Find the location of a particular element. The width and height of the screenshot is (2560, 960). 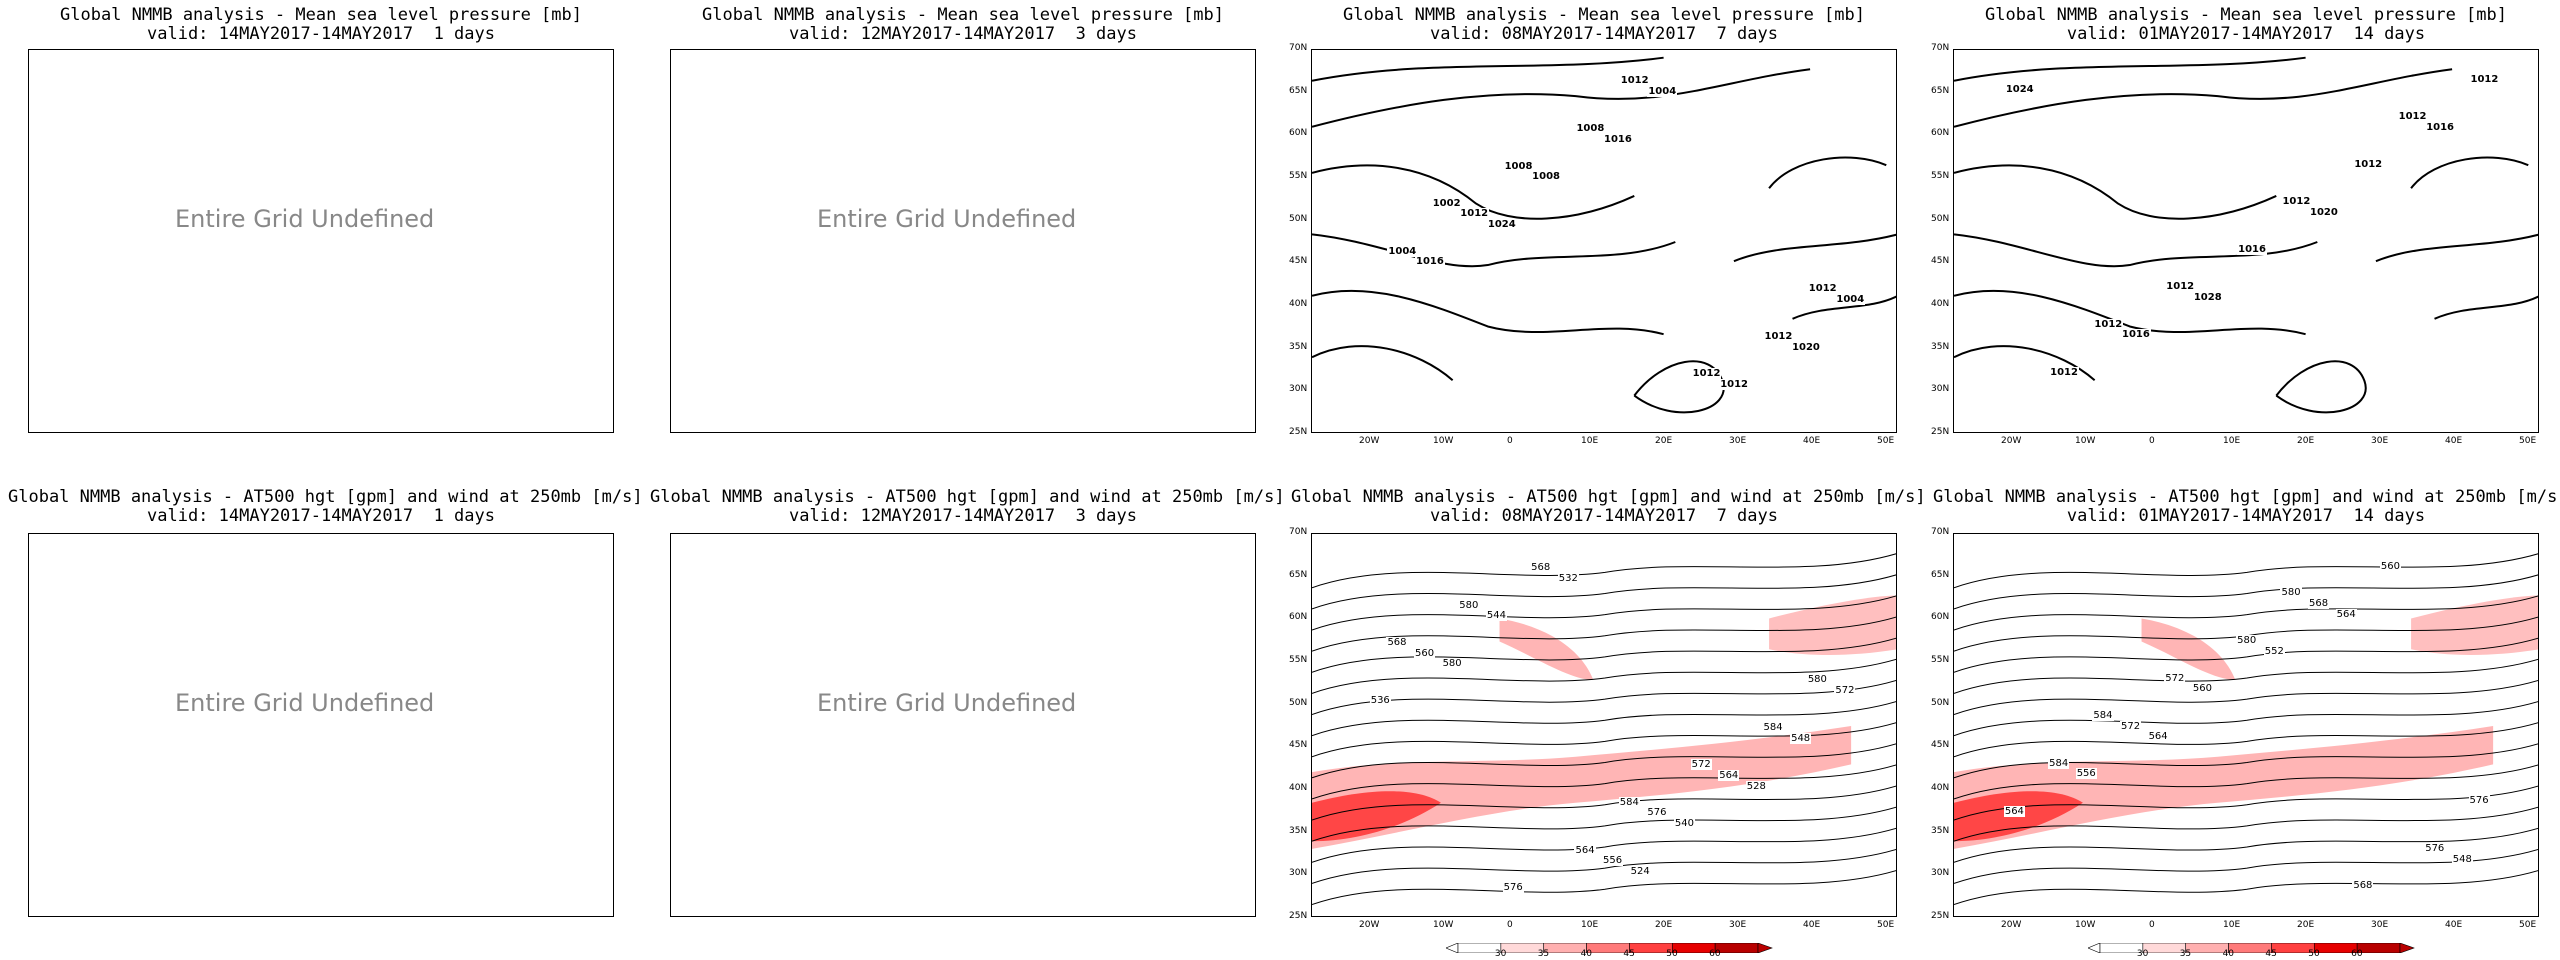

latitude-tick: 65N is located at coordinates (1940, 574).